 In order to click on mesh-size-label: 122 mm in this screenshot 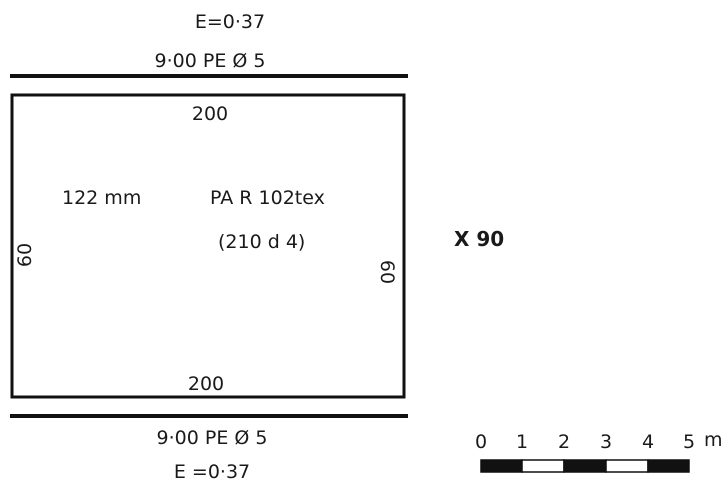, I will do `click(101, 198)`.